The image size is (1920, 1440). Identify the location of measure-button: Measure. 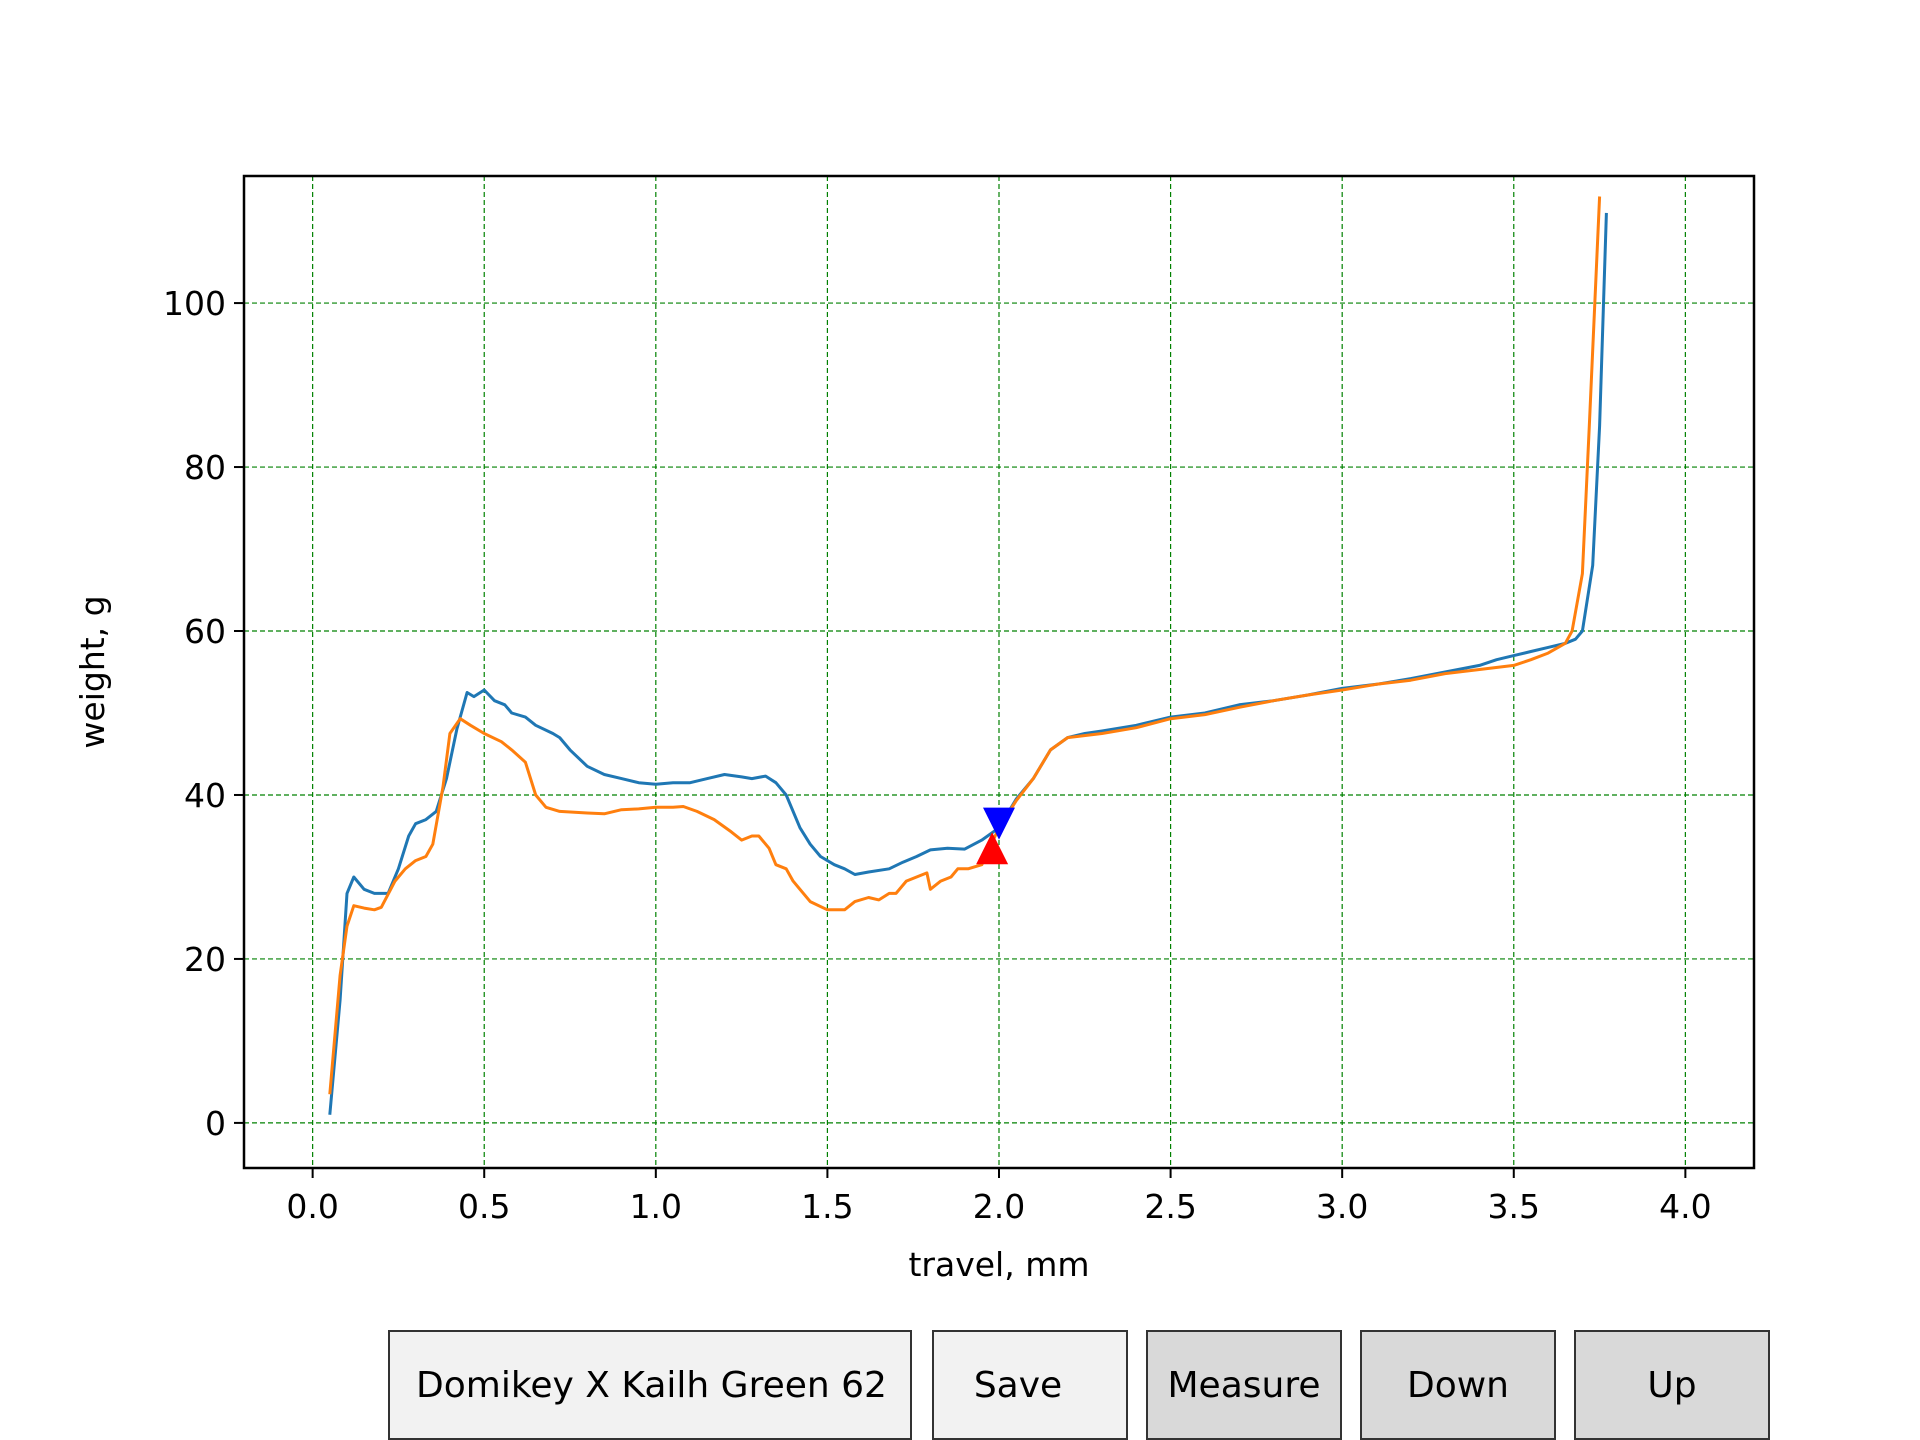
(1244, 1385).